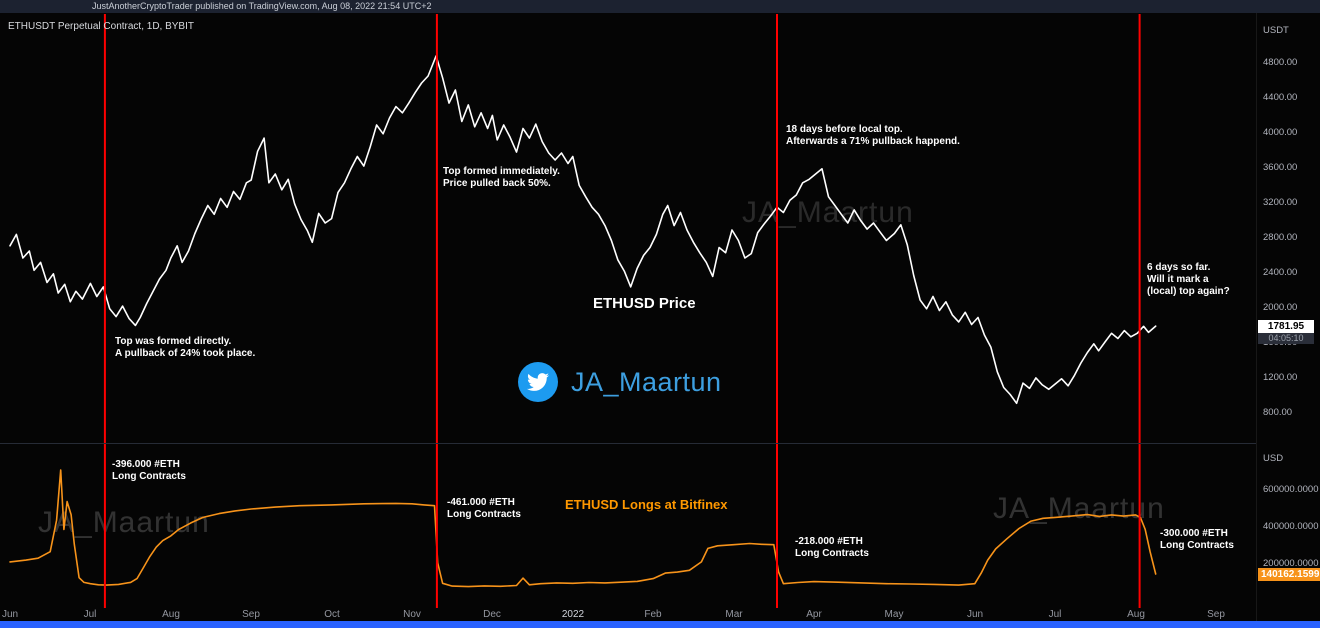 The image size is (1320, 628). What do you see at coordinates (149, 470) in the screenshot?
I see `chart-annotation: -396.000 #ETH Long Contracts` at bounding box center [149, 470].